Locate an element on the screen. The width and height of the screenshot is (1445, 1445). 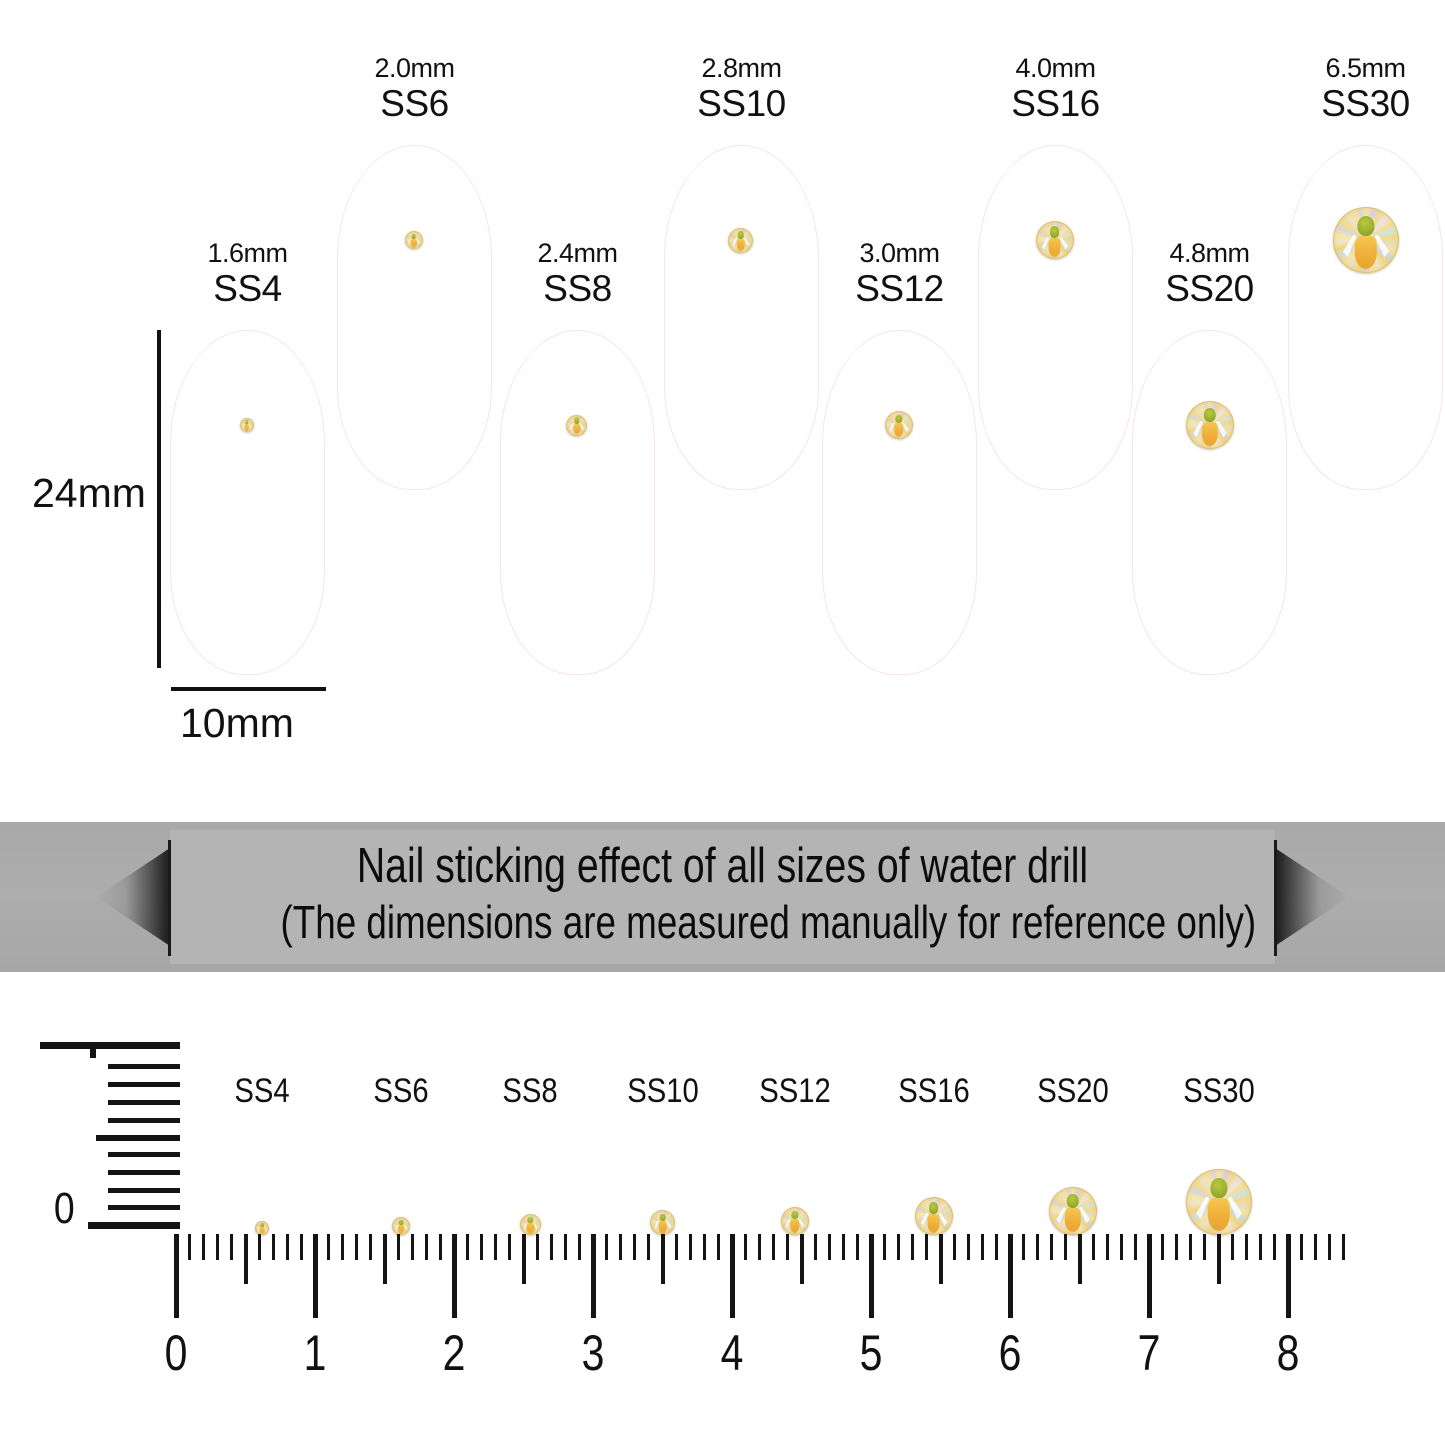
nail-size-label-ss6: 2.0mm SS6 is located at coordinates (415, 88).